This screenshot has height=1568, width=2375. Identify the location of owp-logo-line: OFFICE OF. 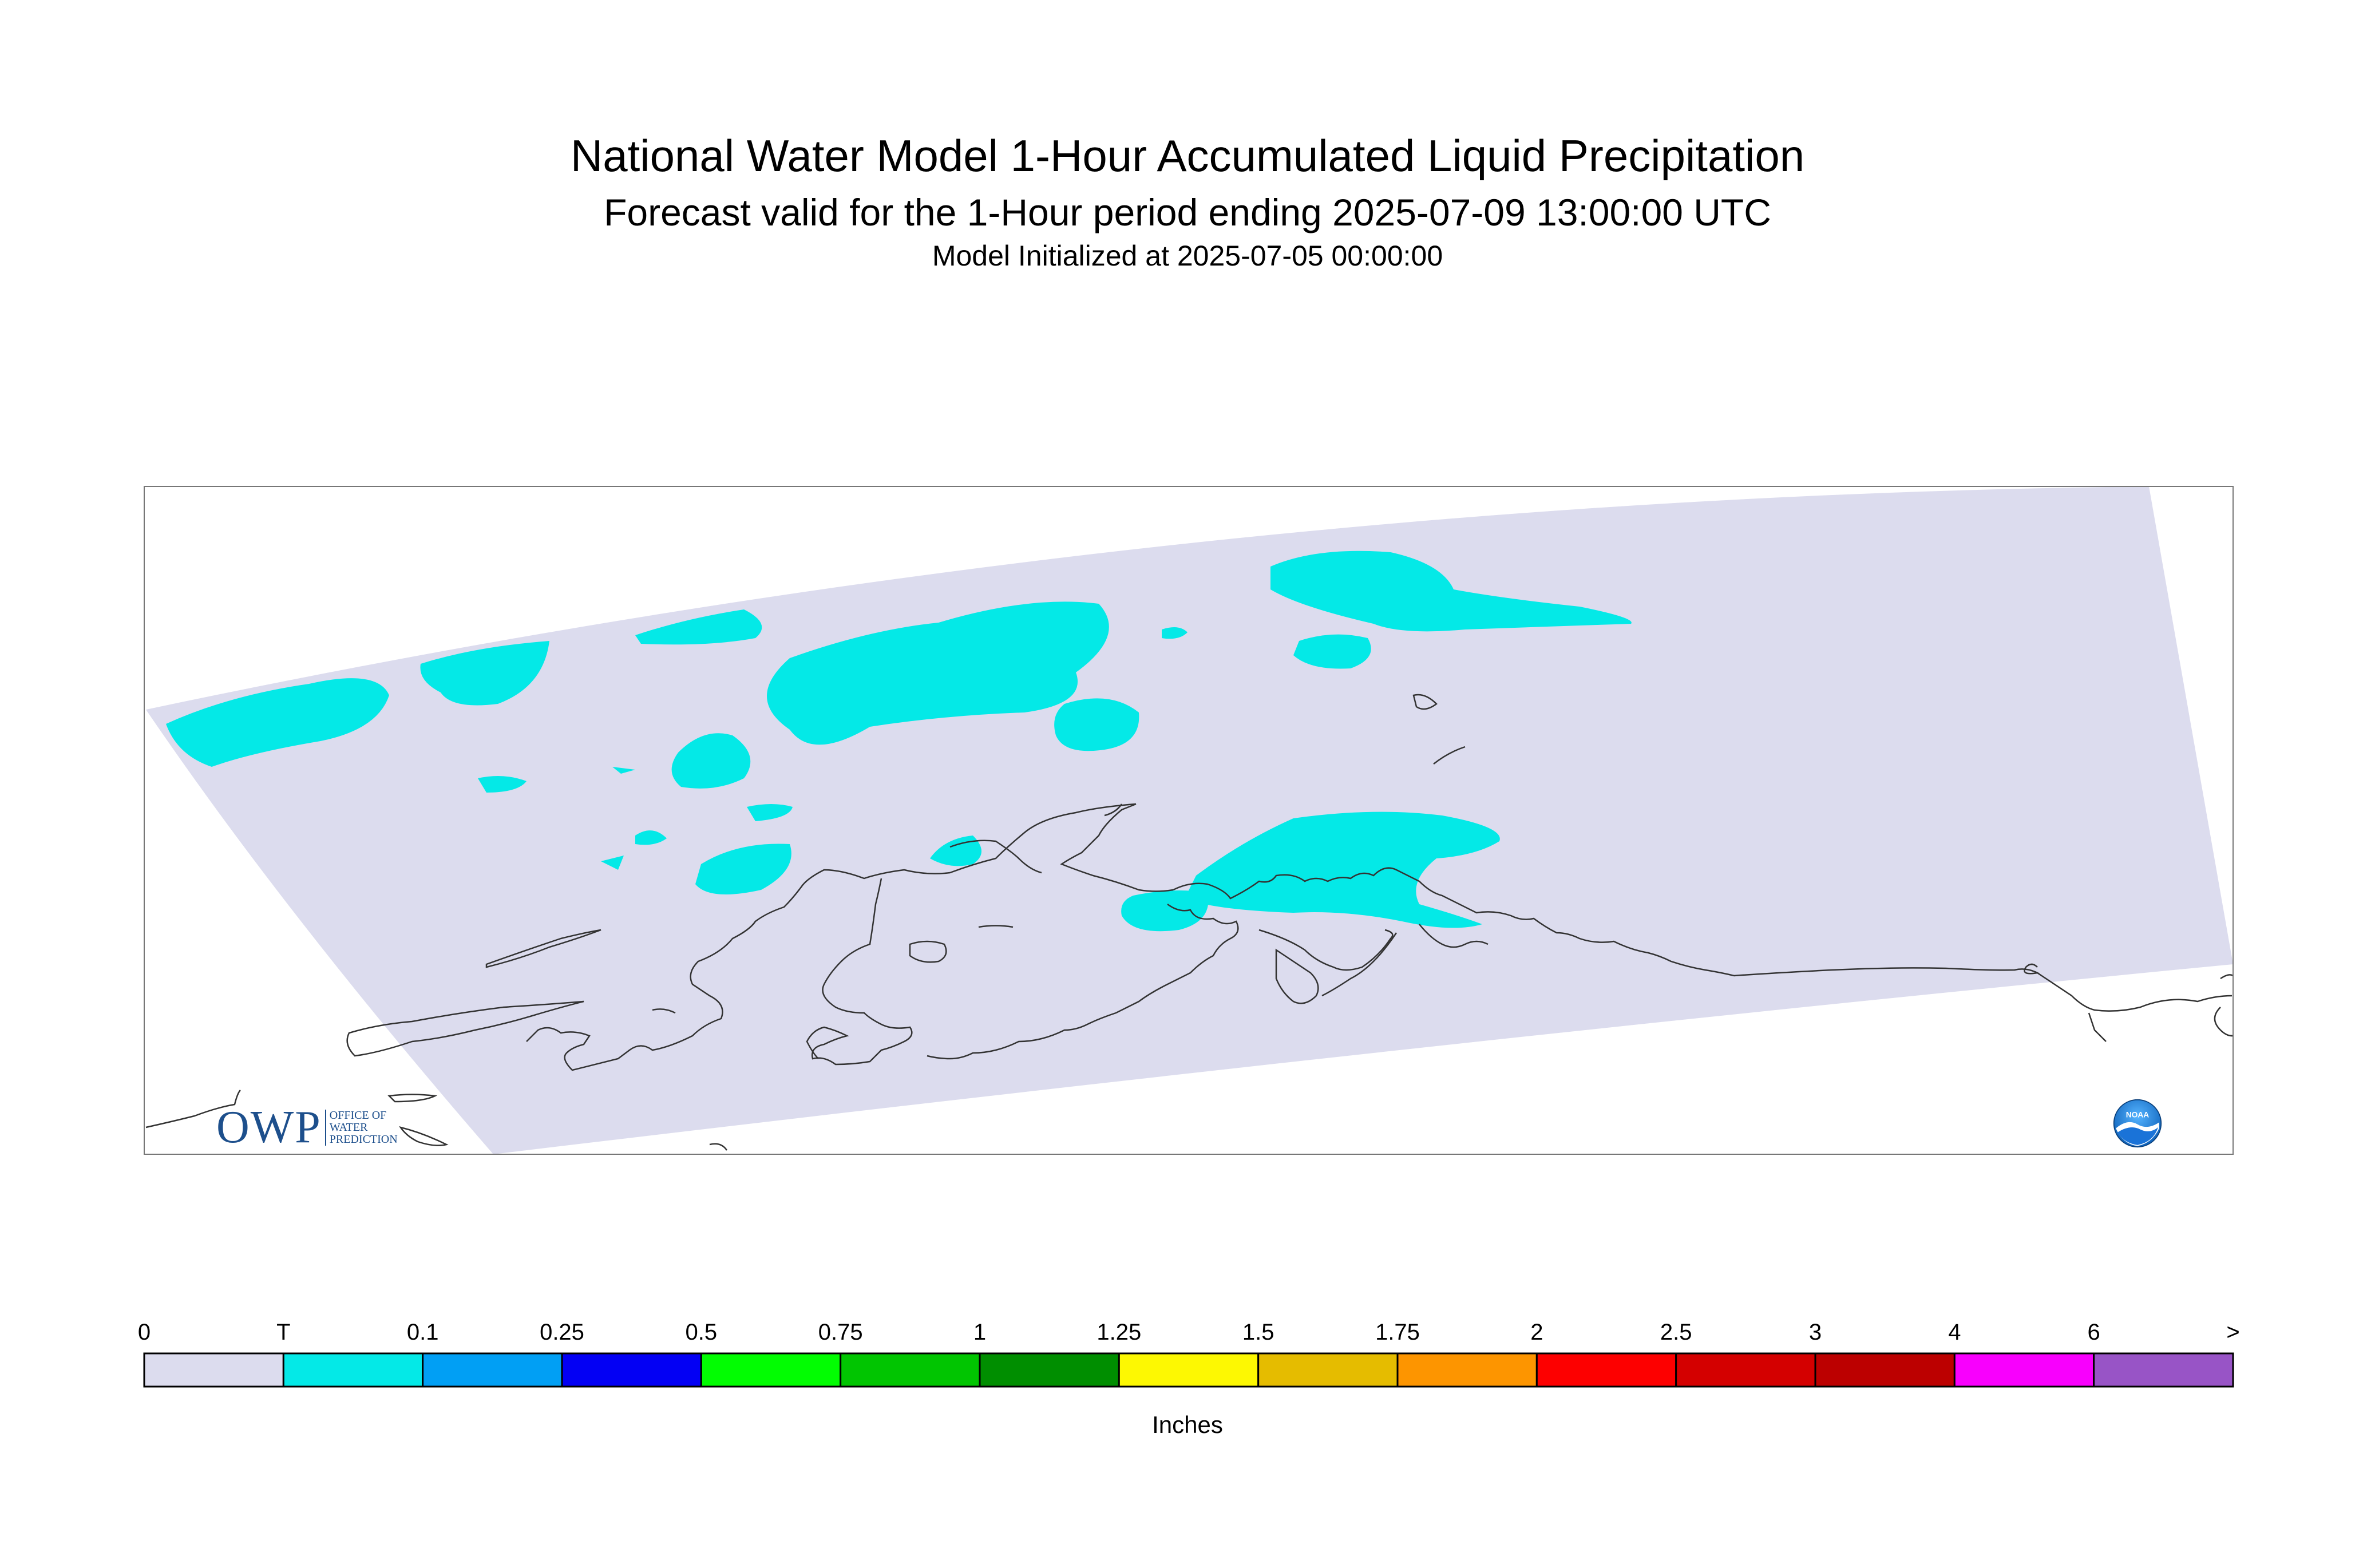
(358, 1115).